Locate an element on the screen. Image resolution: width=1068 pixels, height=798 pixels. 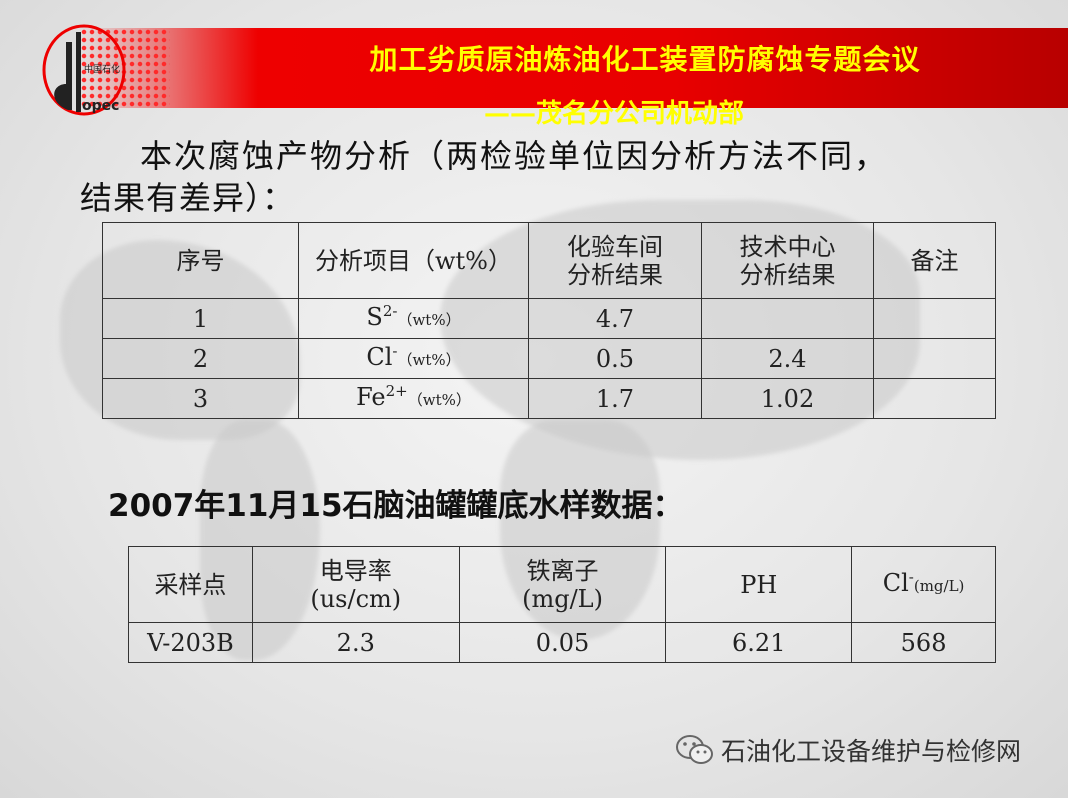
header-cell: 电导率 (us/cm) is located at coordinates (355, 584).